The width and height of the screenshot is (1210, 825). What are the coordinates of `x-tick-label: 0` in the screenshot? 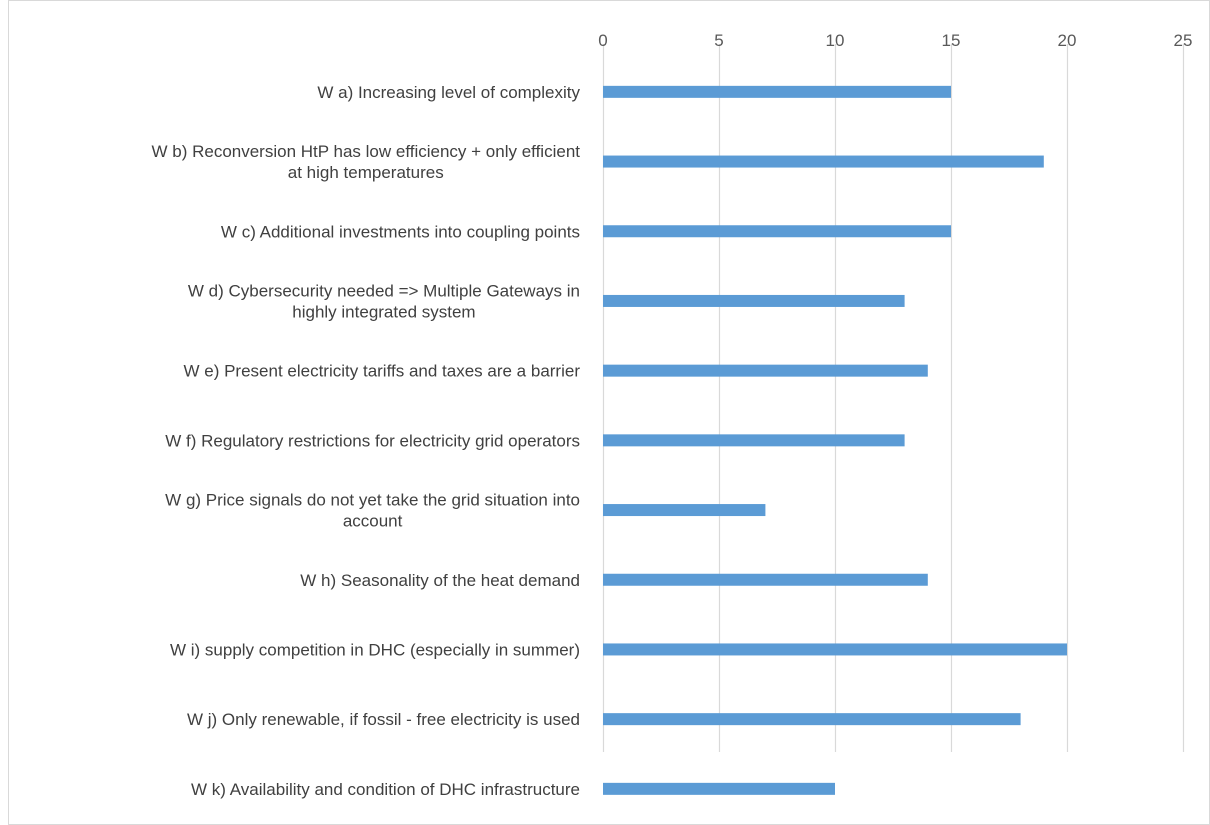 It's located at (602, 40).